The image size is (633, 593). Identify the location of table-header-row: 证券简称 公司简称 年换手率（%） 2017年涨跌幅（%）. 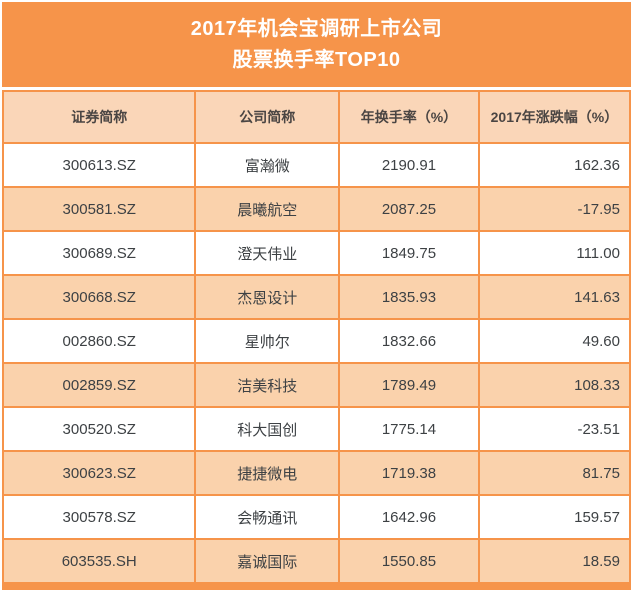
(316, 117).